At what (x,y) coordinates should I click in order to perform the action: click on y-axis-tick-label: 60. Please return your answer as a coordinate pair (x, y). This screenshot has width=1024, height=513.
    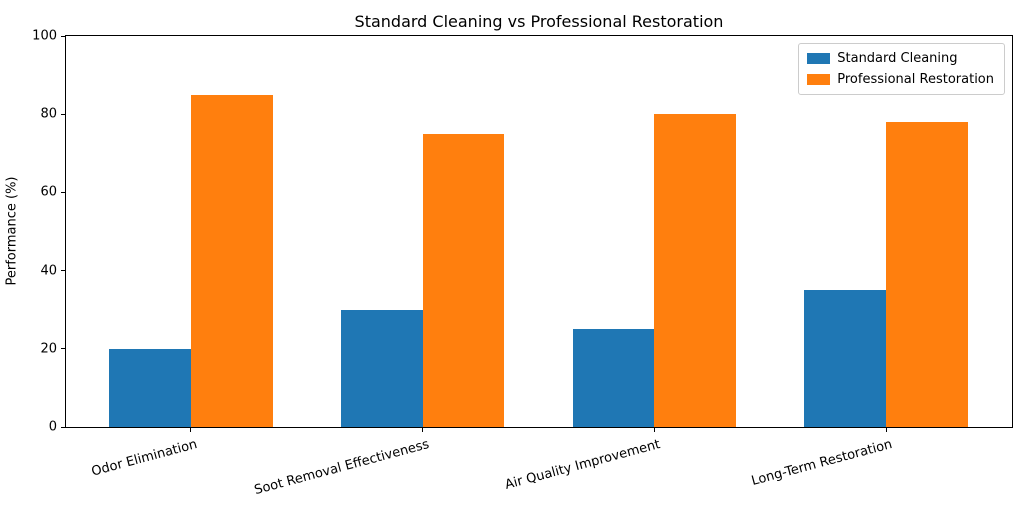
    Looking at the image, I should click on (48, 192).